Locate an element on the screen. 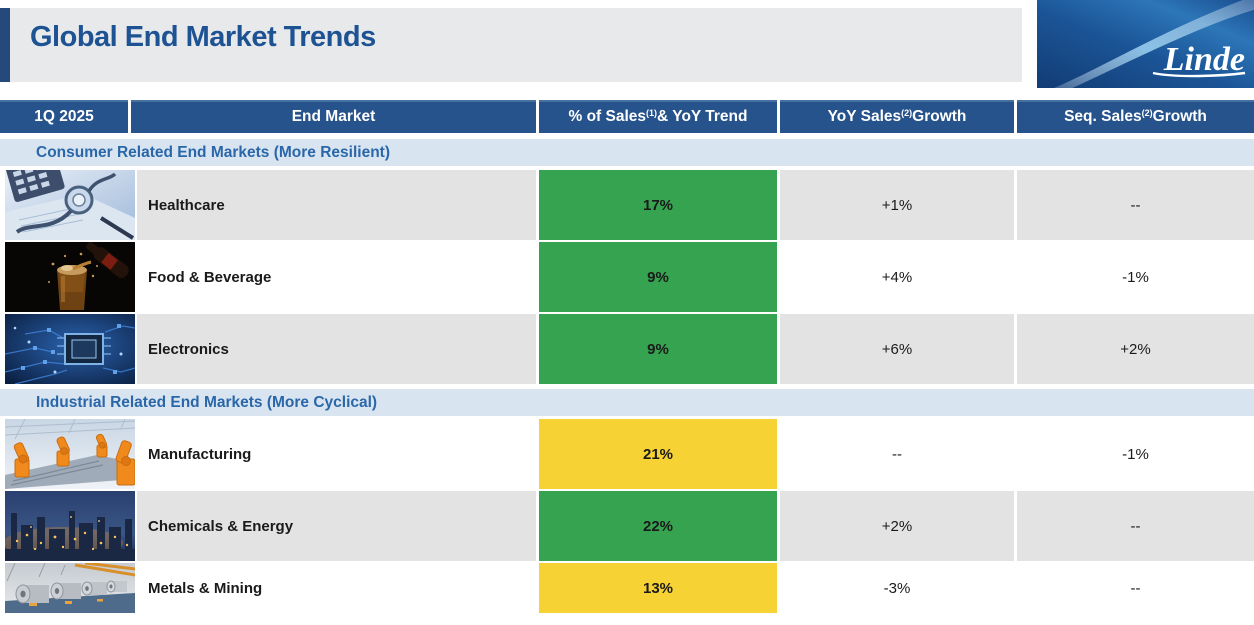 This screenshot has height=625, width=1254. table-row-food-beverage: Food & Beverage 9% +4% -1% is located at coordinates (627, 277).